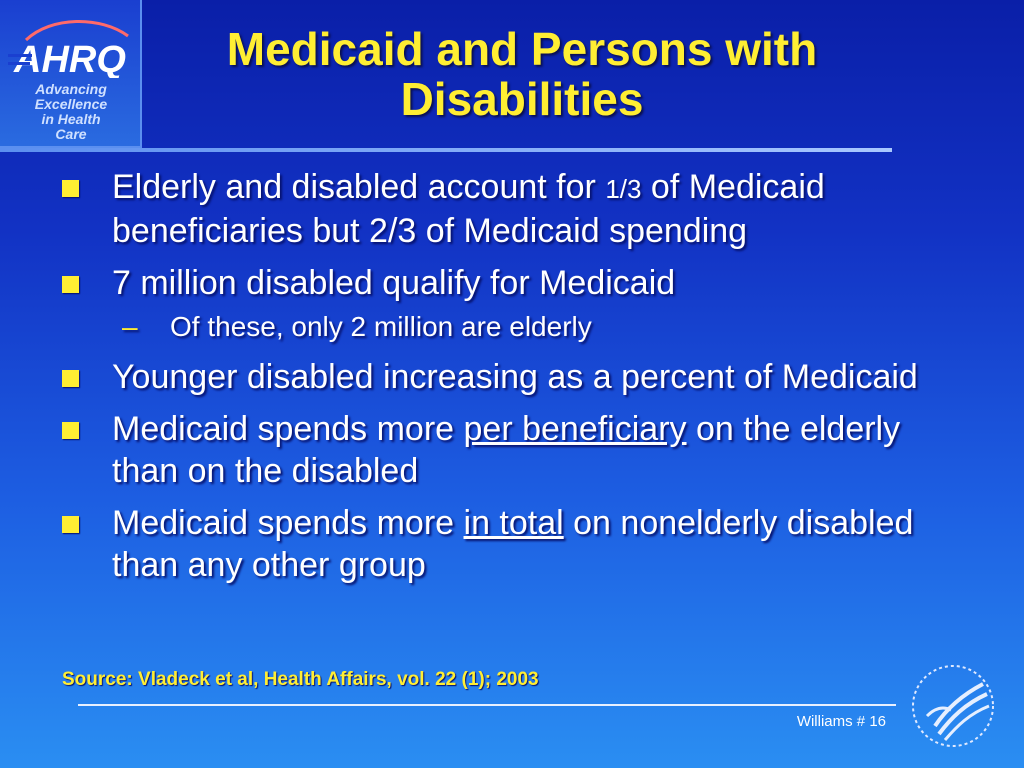 This screenshot has width=1024, height=768. What do you see at coordinates (69, 58) in the screenshot?
I see `logo-wordmark: AHRQ` at bounding box center [69, 58].